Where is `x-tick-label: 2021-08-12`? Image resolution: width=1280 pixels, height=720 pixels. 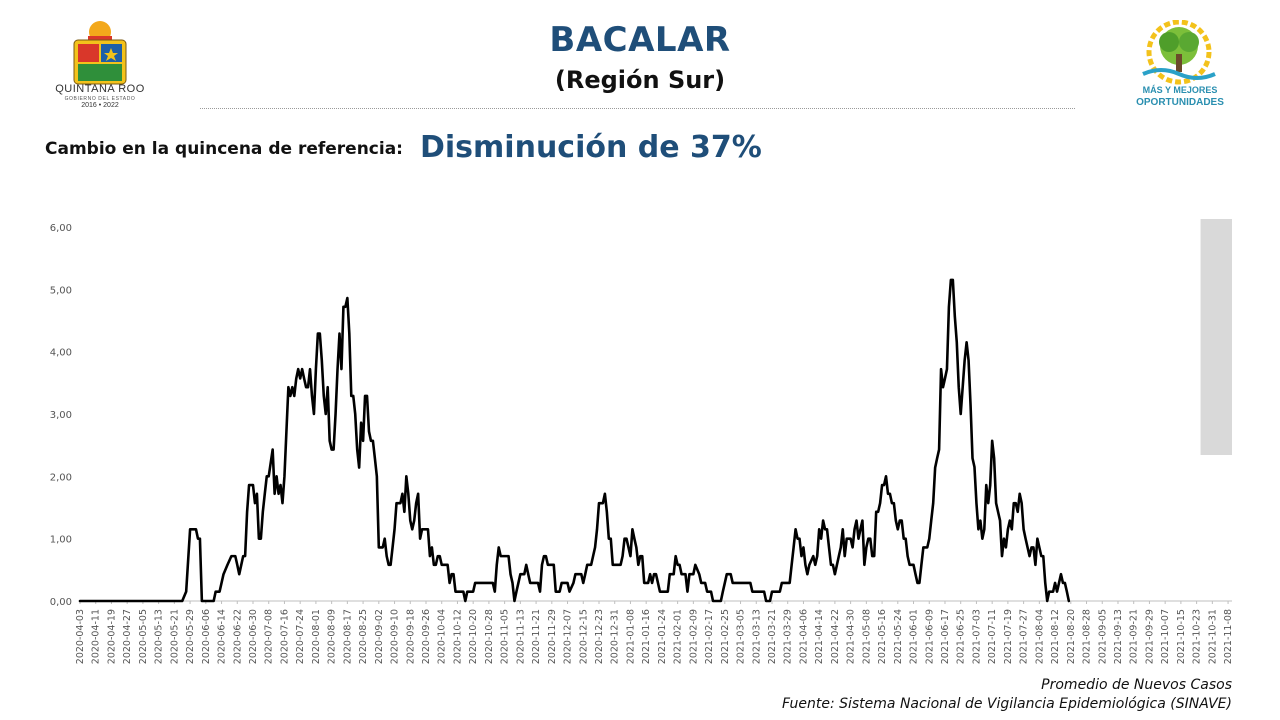 x-tick-label: 2021-08-12 is located at coordinates (1055, 636).